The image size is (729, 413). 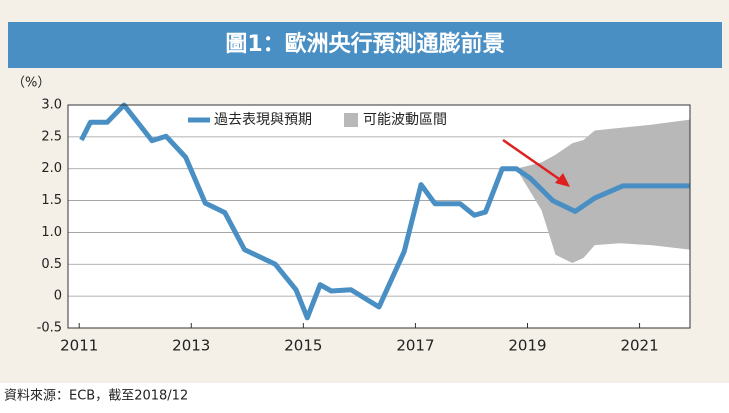 I want to click on y-tick-label: -0.5, so click(x=49, y=328).